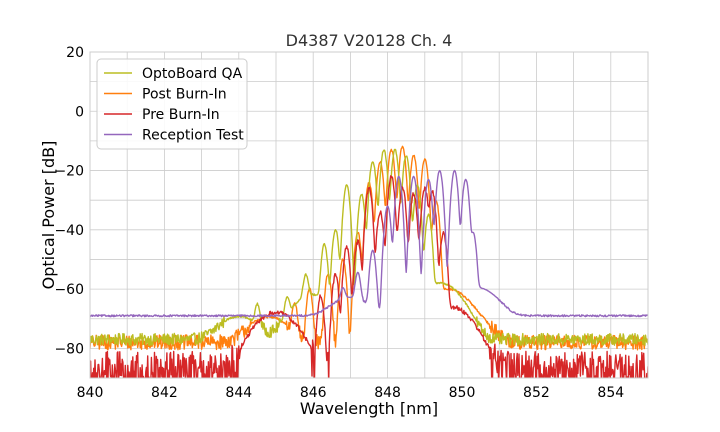 The height and width of the screenshot is (432, 720). Describe the element at coordinates (462, 393) in the screenshot. I see `x-tick-label: 850` at that location.